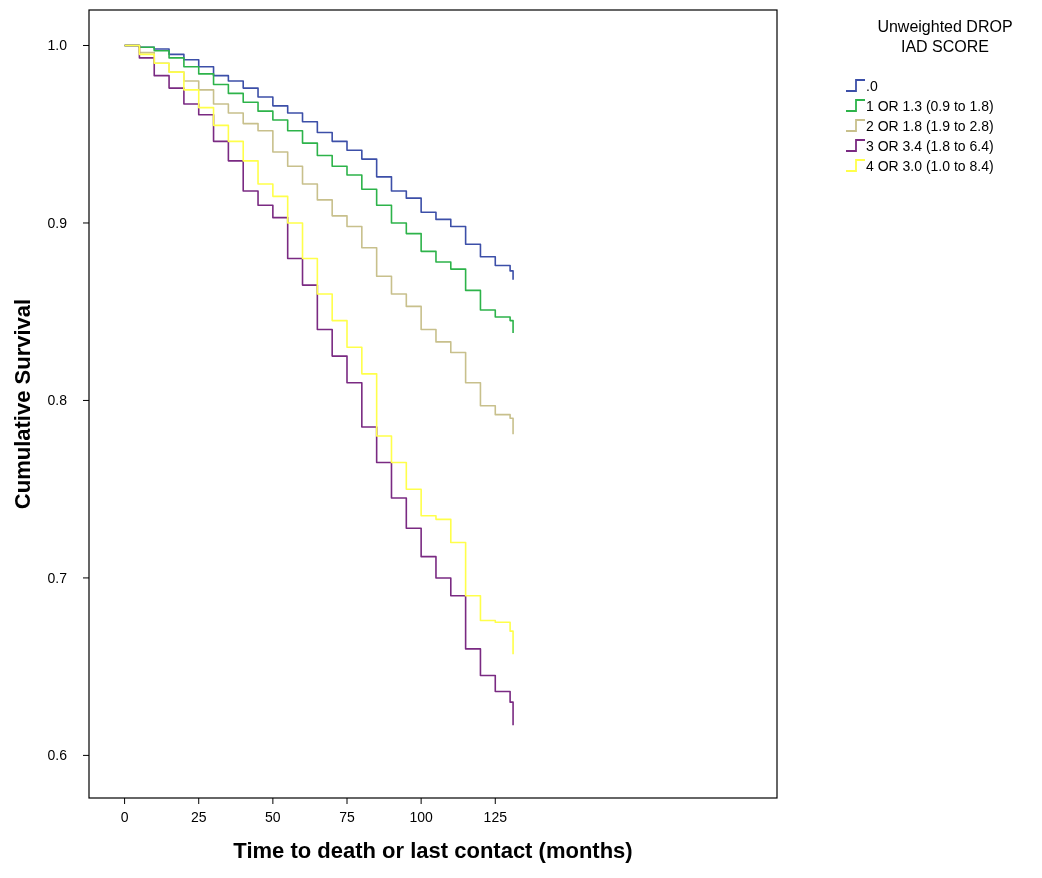 Image resolution: width=1042 pixels, height=878 pixels. What do you see at coordinates (347, 817) in the screenshot?
I see `x-tick-label: 75` at bounding box center [347, 817].